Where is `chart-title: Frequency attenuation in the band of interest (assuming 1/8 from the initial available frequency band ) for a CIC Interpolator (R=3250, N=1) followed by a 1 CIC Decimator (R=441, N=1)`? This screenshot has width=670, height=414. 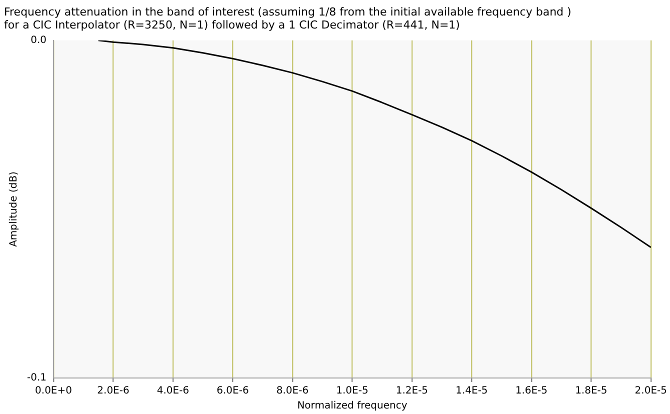 chart-title: Frequency attenuation in the band of interest (assuming 1/8 from the initial available frequency band ) for a CIC Interpolator (R=3250, N=1) followed by a 1 CIC Decimator (R=441, N=1) is located at coordinates (288, 18).